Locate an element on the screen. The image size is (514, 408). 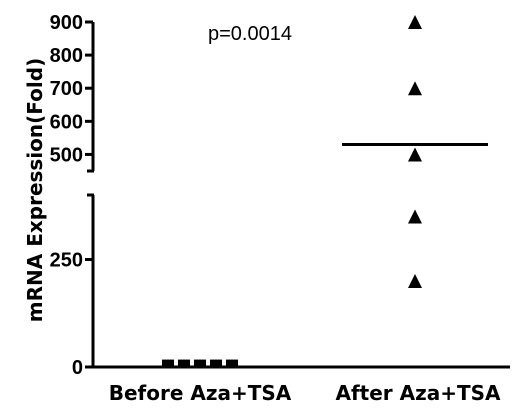
y-tick-label-600: 600 is located at coordinates (66, 122).